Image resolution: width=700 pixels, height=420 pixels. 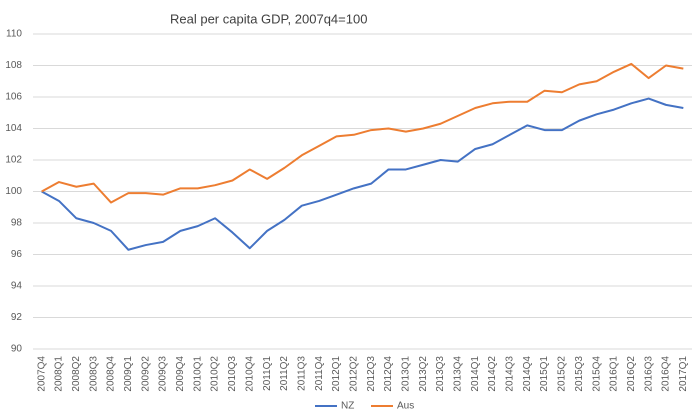 What do you see at coordinates (353, 374) in the screenshot?
I see `x-tick-label: 2012Q2` at bounding box center [353, 374].